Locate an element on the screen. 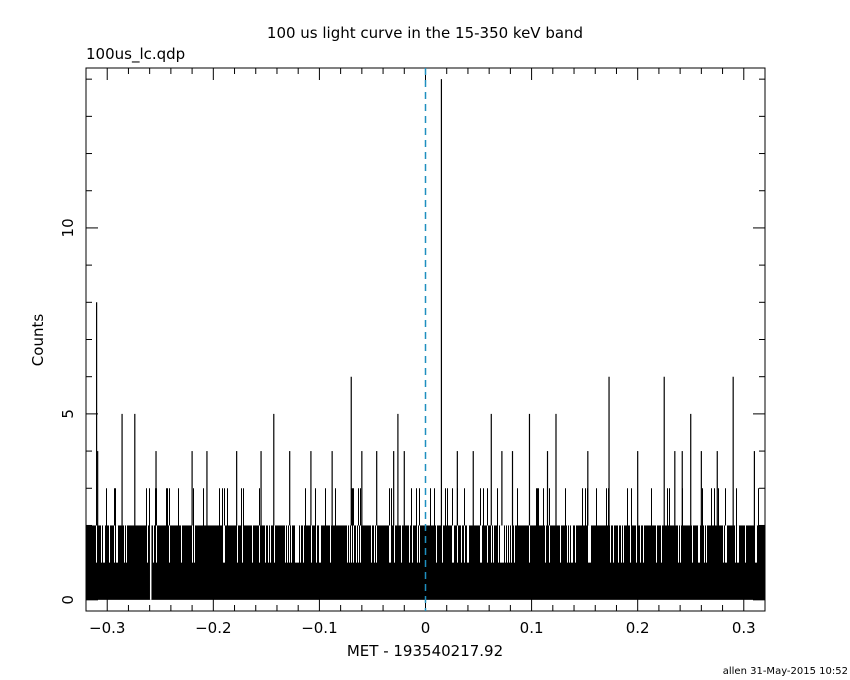  three-count-bins is located at coordinates (432, 507).